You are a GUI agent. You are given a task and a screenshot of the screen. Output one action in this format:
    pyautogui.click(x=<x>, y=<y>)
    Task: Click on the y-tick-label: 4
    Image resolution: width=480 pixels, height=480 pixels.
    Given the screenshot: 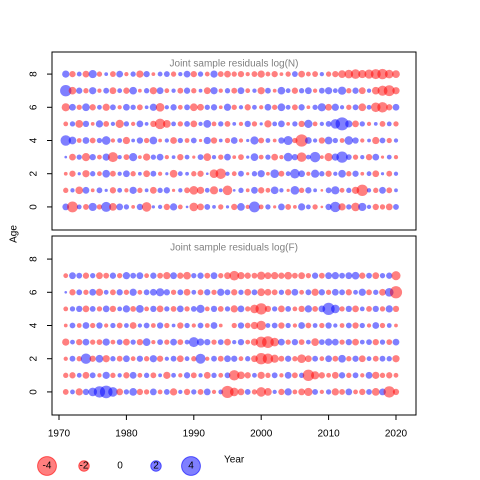 What is the action you would take?
    pyautogui.click(x=34, y=325)
    